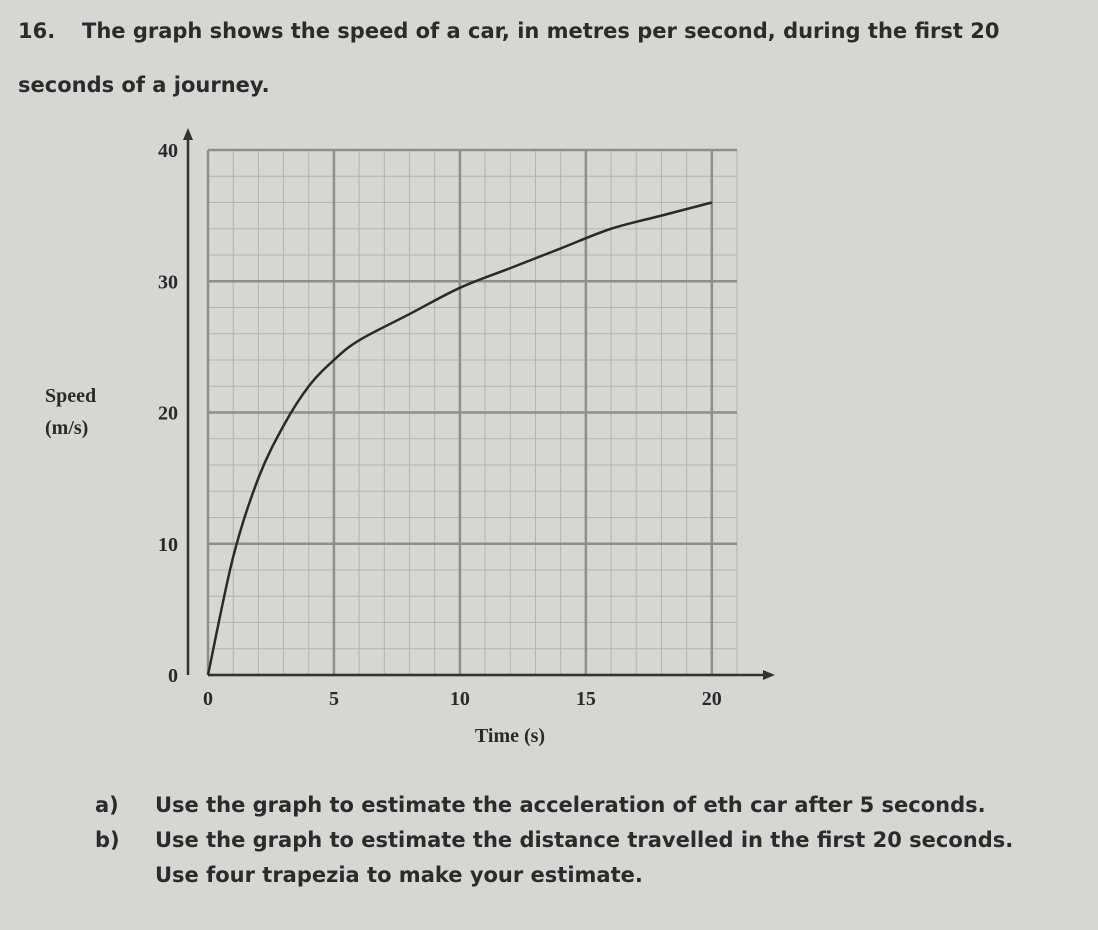 The height and width of the screenshot is (930, 1098). I want to click on y-tick-label: 0, so click(173, 676).